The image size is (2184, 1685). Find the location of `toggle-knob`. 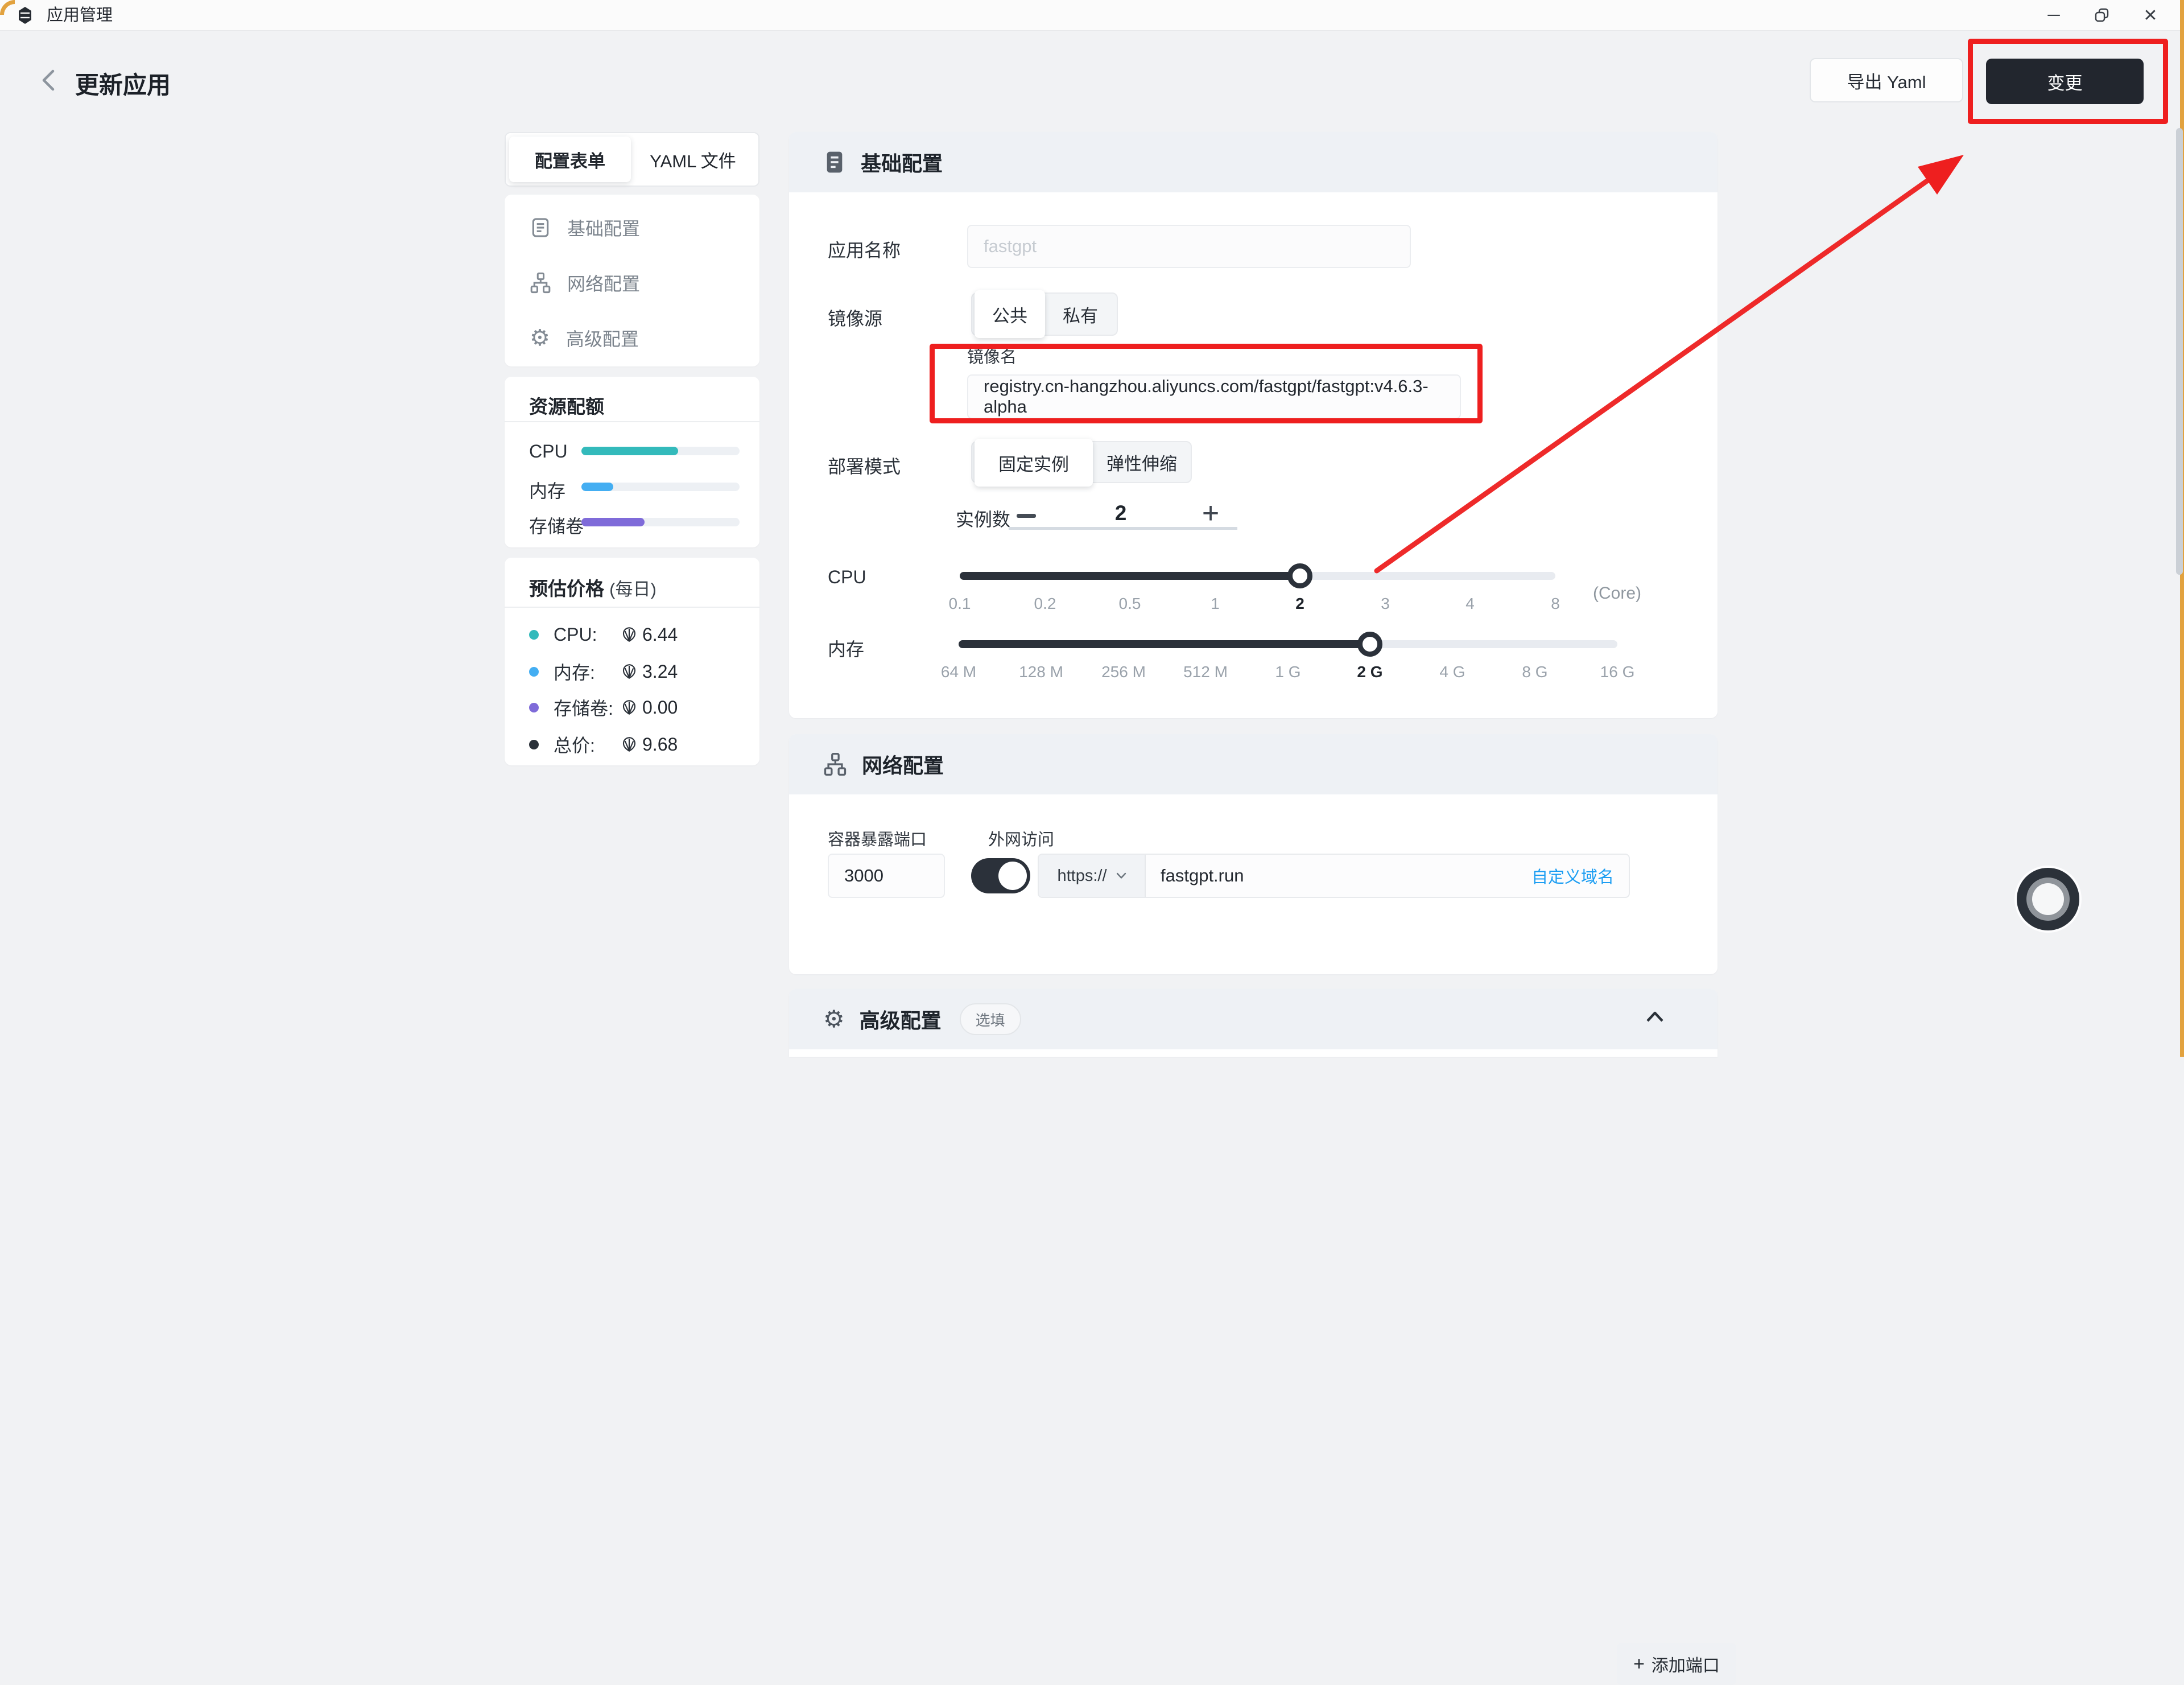

toggle-knob is located at coordinates (1012, 876).